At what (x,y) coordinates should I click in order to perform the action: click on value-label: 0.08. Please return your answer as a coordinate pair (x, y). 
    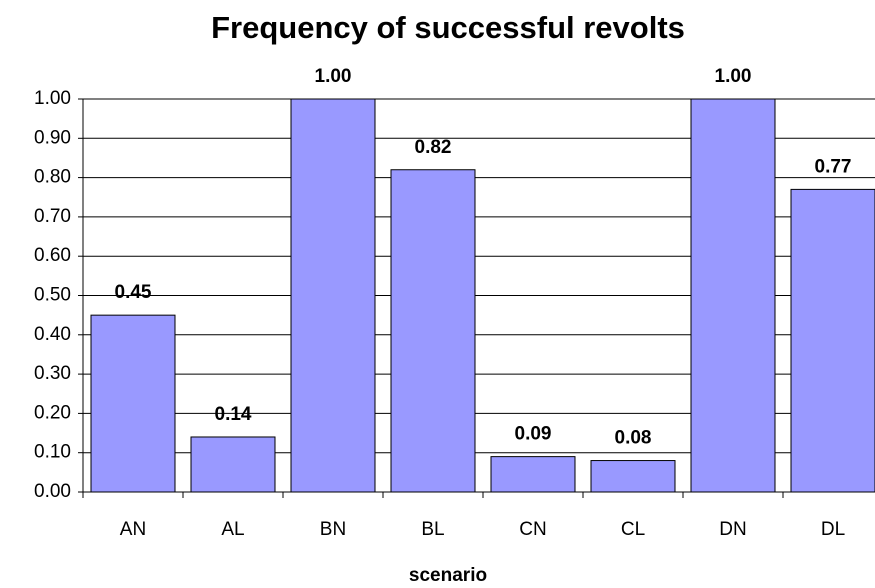
    Looking at the image, I should click on (633, 438).